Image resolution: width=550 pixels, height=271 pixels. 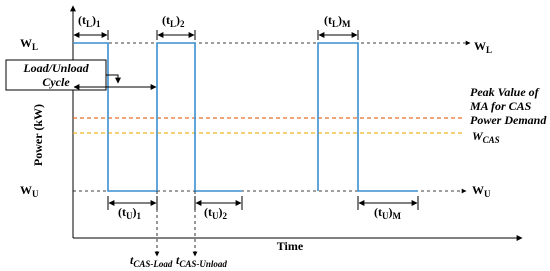 I want to click on duration-label: (tU)1, so click(x=130, y=213).